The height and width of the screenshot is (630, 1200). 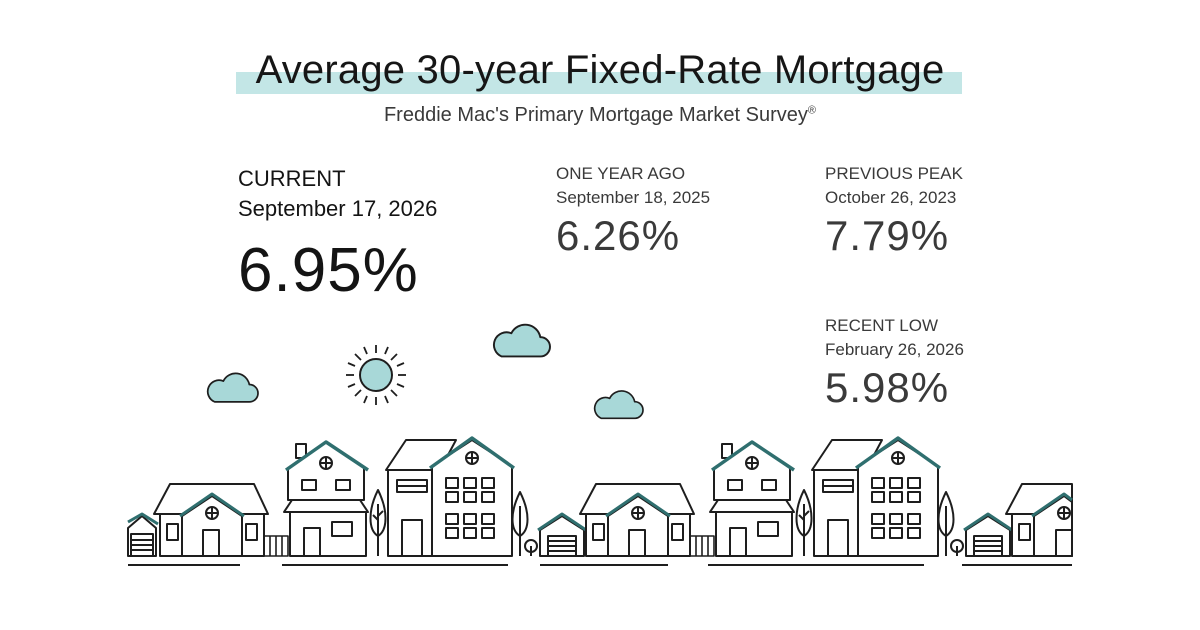 What do you see at coordinates (633, 197) in the screenshot?
I see `stat-one-year-ago-date: September 18, 2025` at bounding box center [633, 197].